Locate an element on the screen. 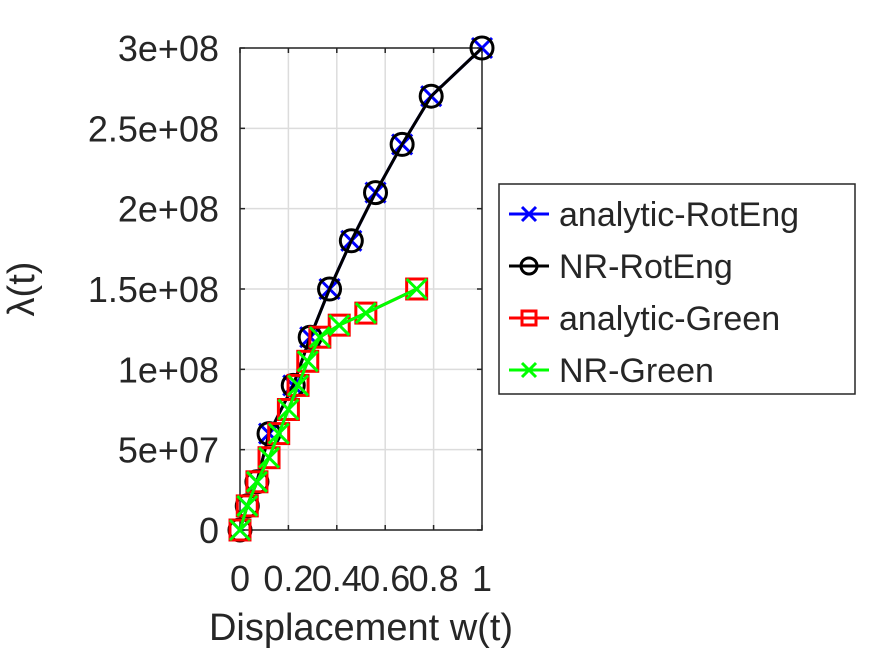 Image resolution: width=872 pixels, height=654 pixels. series-line is located at coordinates (328, 409).